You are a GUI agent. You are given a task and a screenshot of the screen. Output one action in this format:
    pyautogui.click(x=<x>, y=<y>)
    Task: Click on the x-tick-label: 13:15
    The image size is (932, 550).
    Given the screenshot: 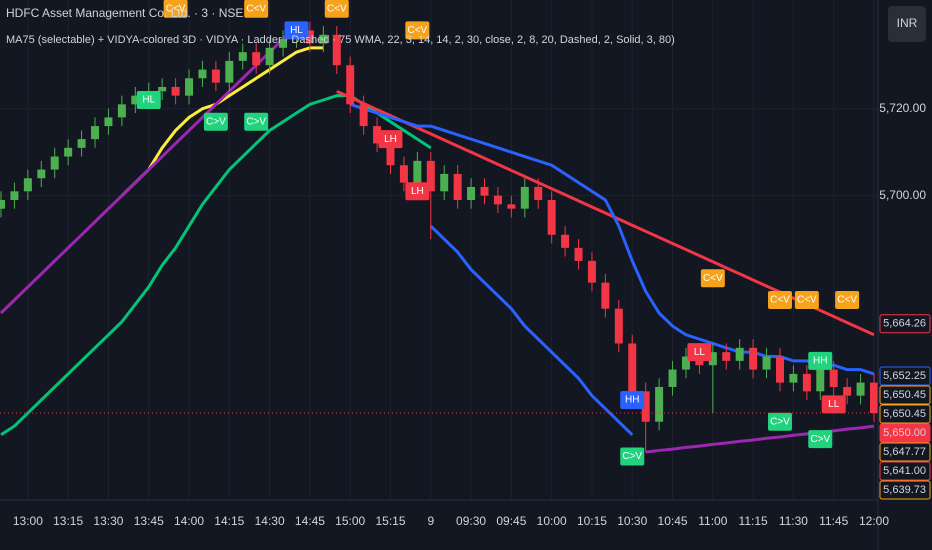 What is the action you would take?
    pyautogui.click(x=68, y=521)
    